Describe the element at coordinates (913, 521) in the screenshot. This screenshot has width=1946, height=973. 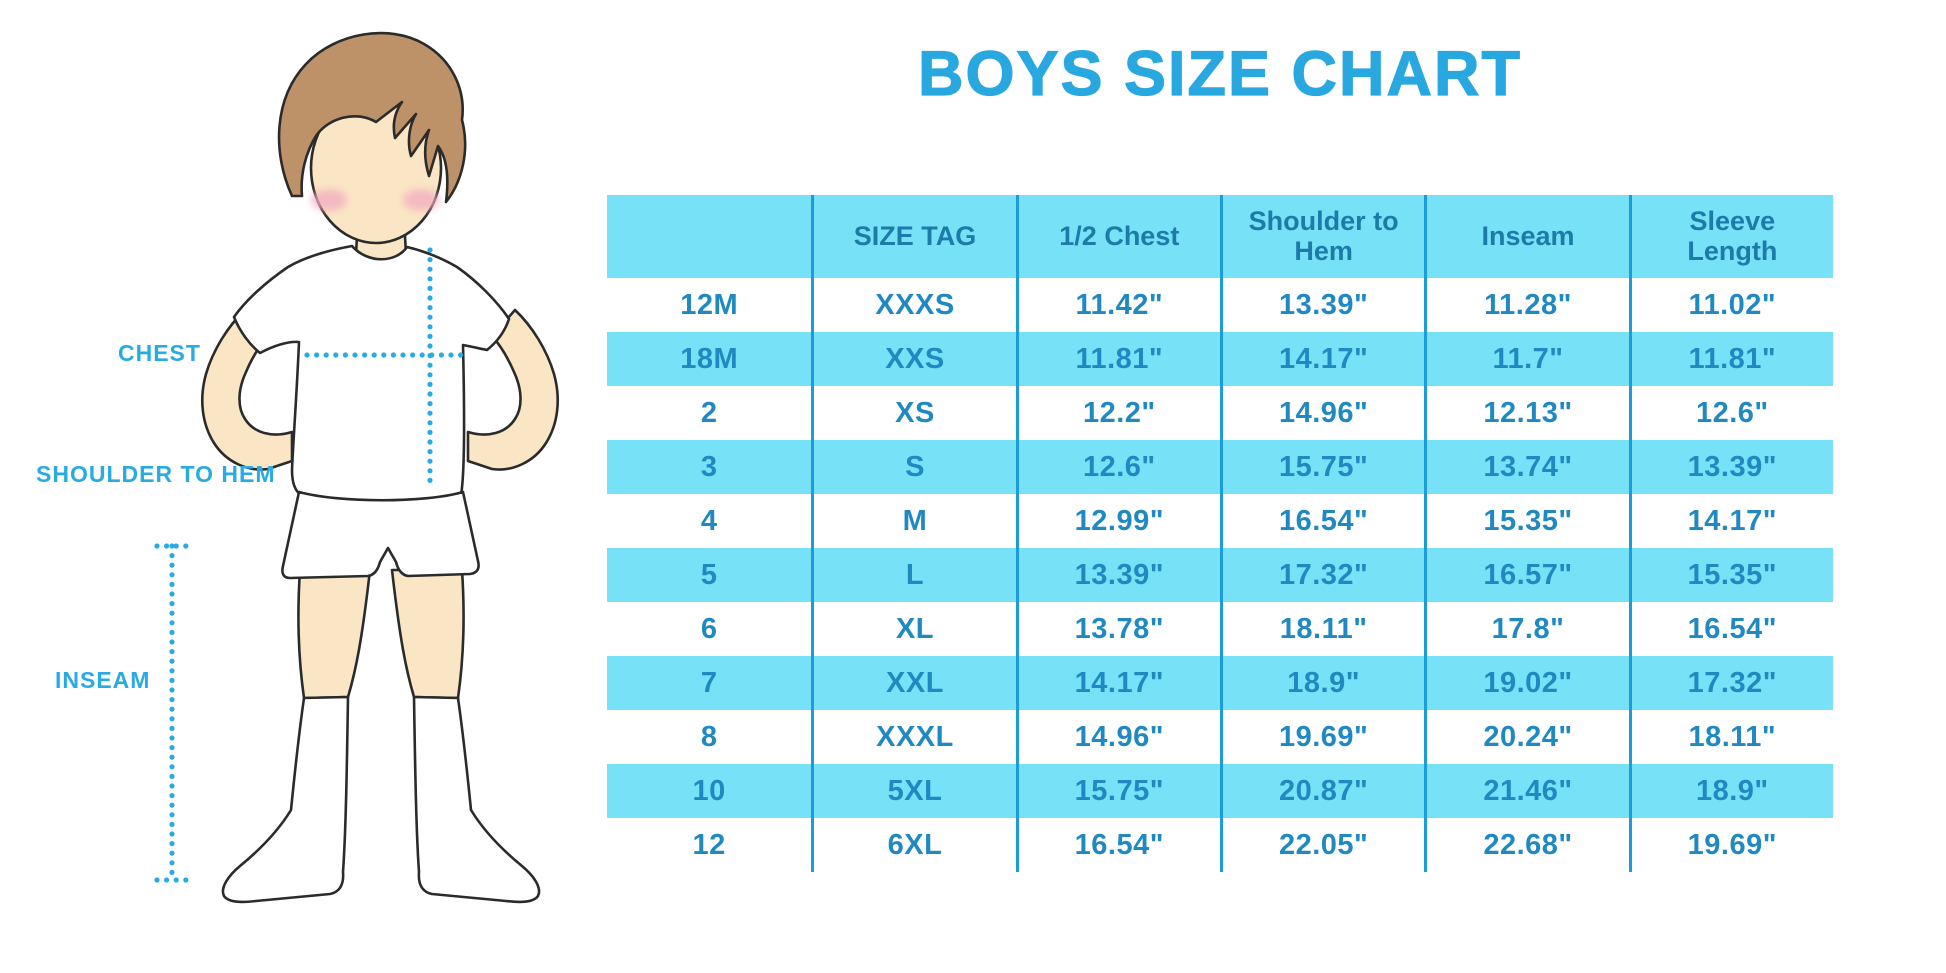
I see `table-cell: M` at that location.